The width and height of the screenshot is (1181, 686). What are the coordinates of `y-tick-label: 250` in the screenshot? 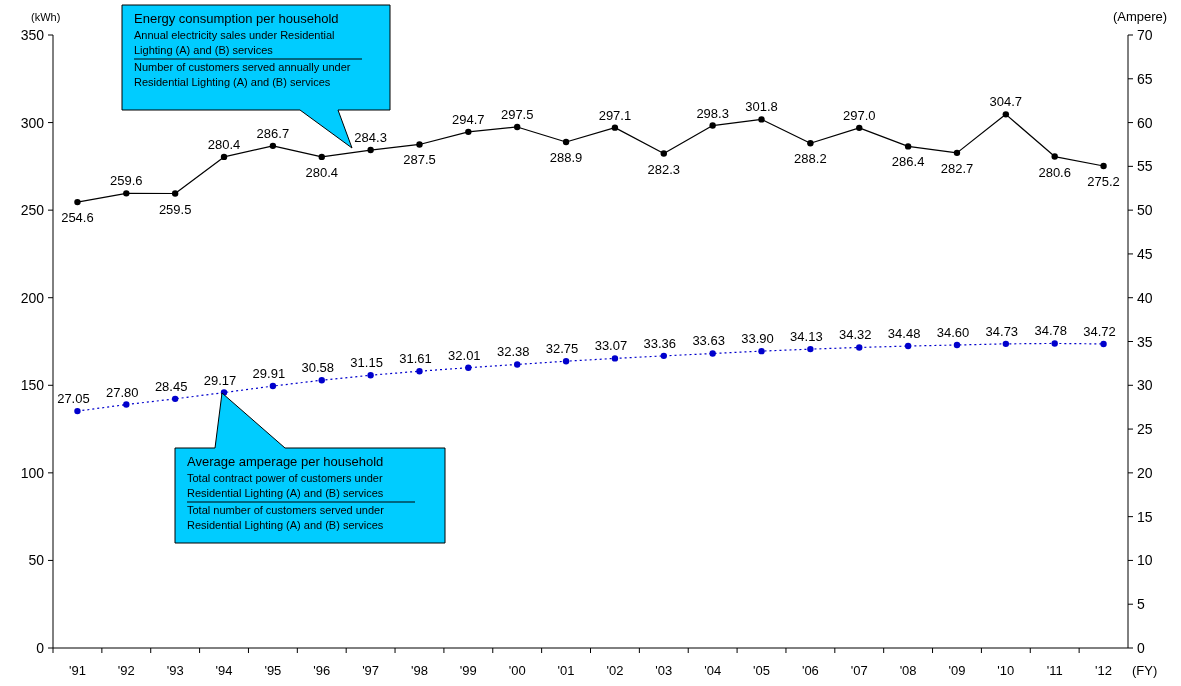 It's located at (32, 210).